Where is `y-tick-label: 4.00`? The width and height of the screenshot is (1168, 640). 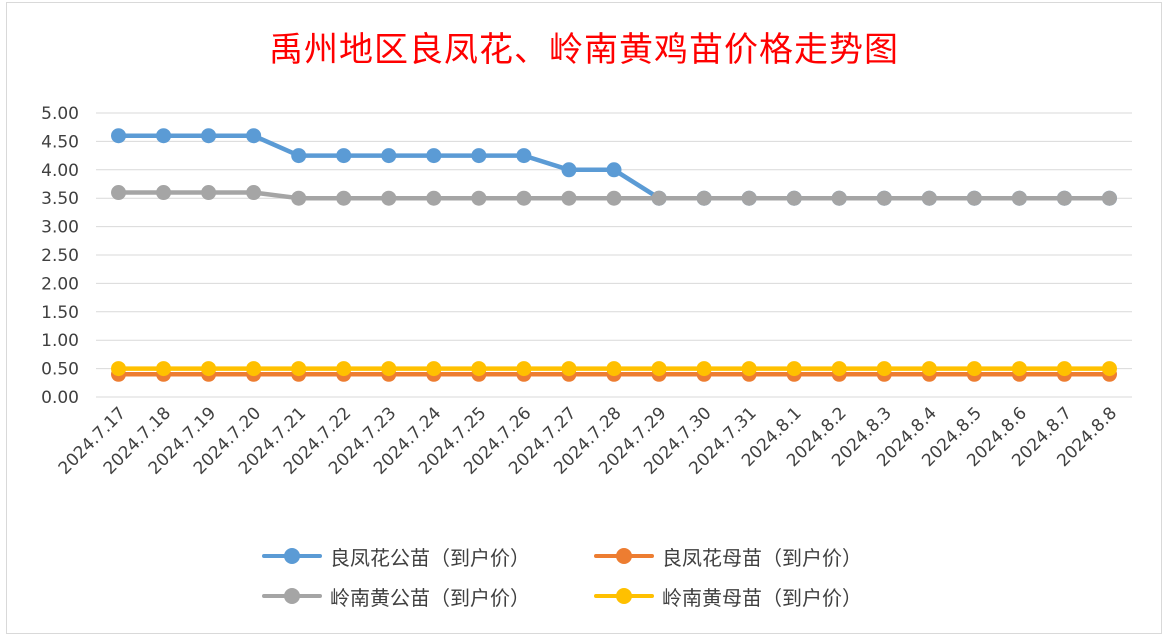
y-tick-label: 4.00 is located at coordinates (60, 171).